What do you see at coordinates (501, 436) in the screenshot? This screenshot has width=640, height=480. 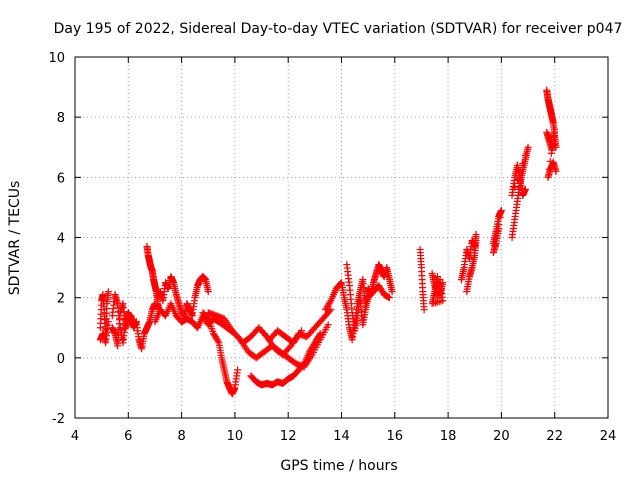 I see `x-tick-label: 20` at bounding box center [501, 436].